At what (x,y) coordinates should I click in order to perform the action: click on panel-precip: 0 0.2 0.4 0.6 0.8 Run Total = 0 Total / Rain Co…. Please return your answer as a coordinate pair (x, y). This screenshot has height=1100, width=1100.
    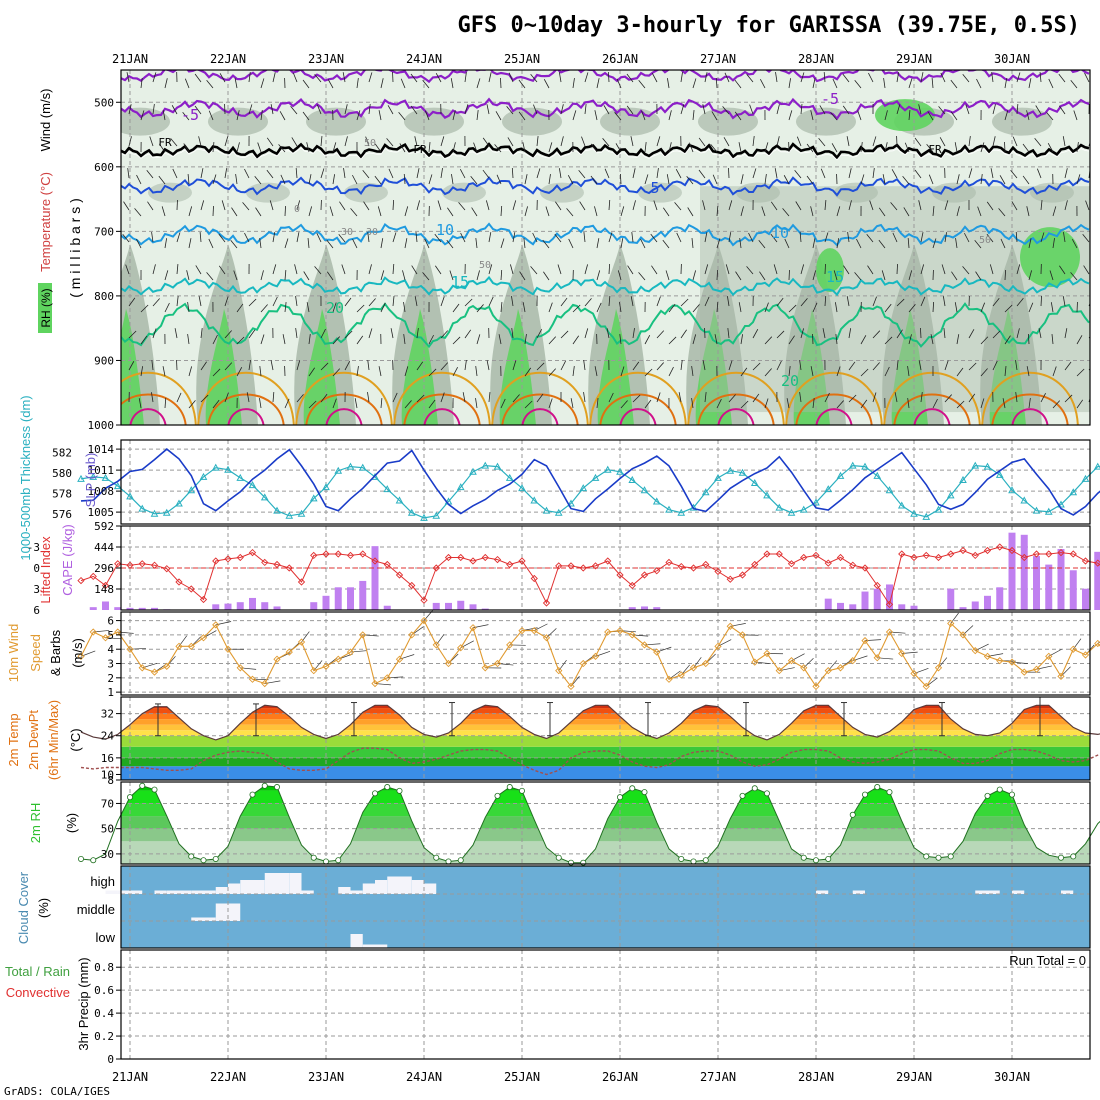
    Looking at the image, I should click on (548, 1007).